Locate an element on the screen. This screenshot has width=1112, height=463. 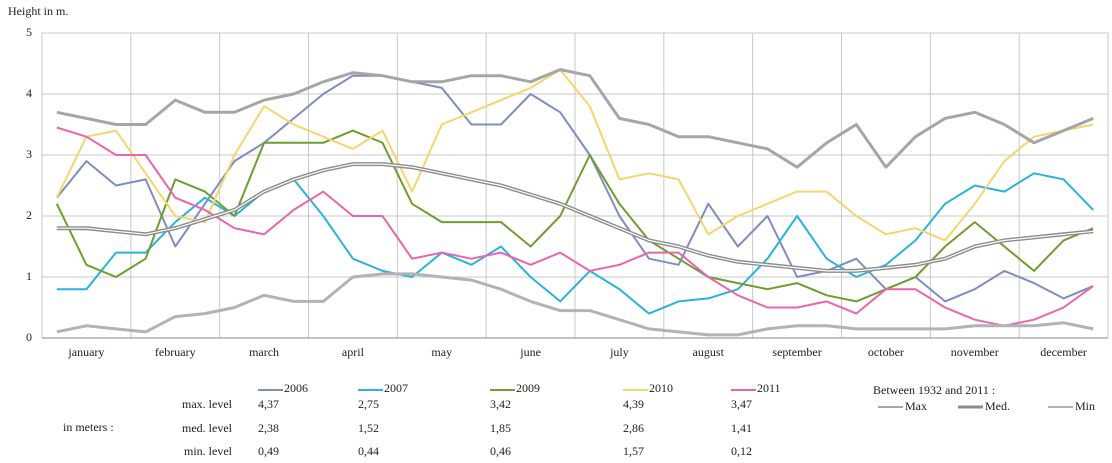
stat-value: 4,39 is located at coordinates (633, 404).